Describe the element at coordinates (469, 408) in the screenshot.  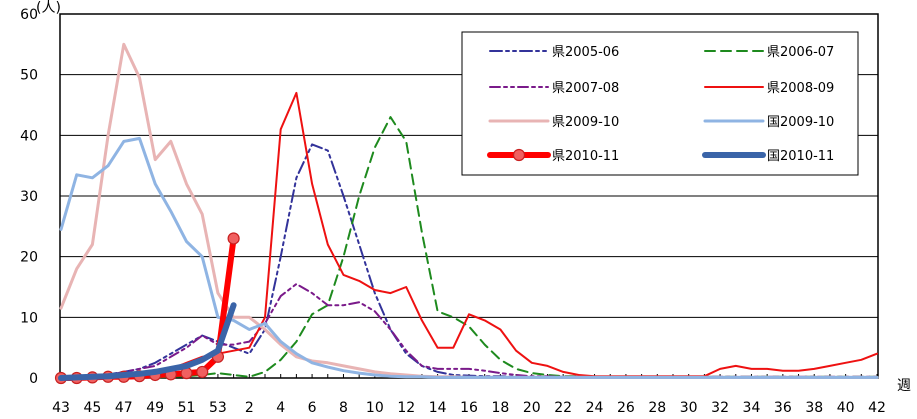
I see `x-tick-label: 16` at that location.